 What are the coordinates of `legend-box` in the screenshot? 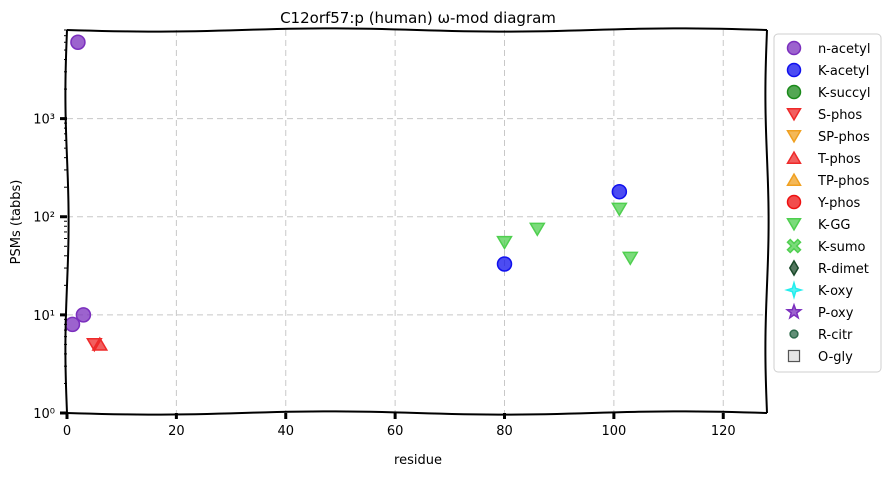 It's located at (827, 203).